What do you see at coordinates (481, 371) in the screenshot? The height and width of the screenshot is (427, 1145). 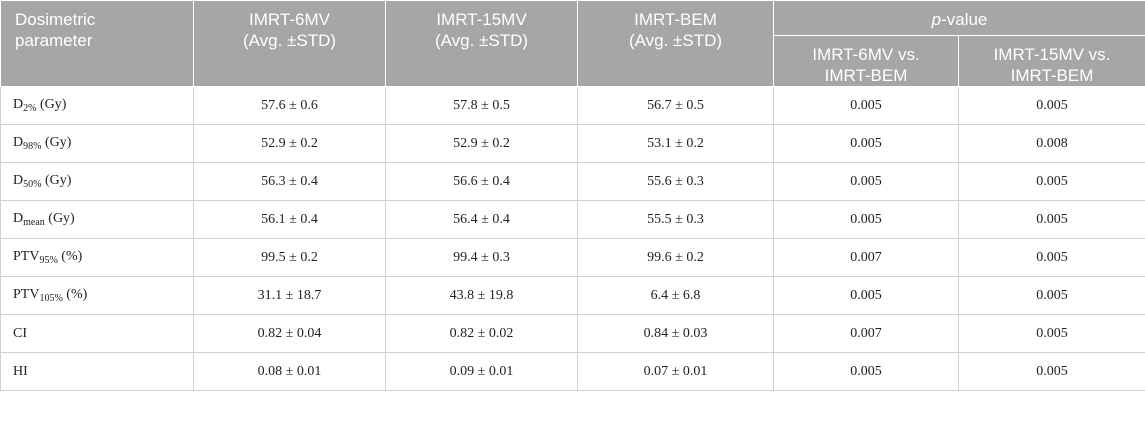 I see `table-cell: 0.09 ± 0.01` at bounding box center [481, 371].